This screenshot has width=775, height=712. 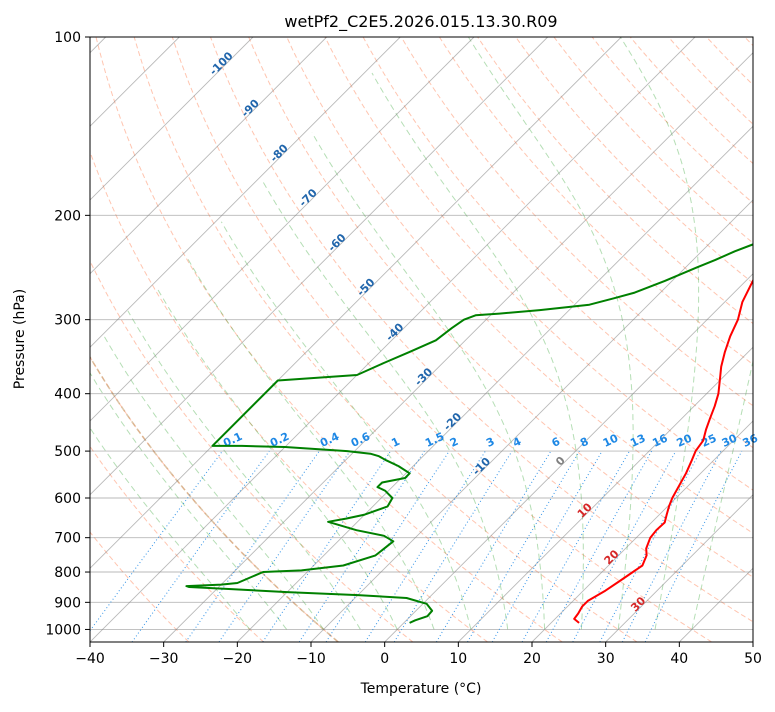 I want to click on y-tick-label: 600, so click(x=67, y=499).